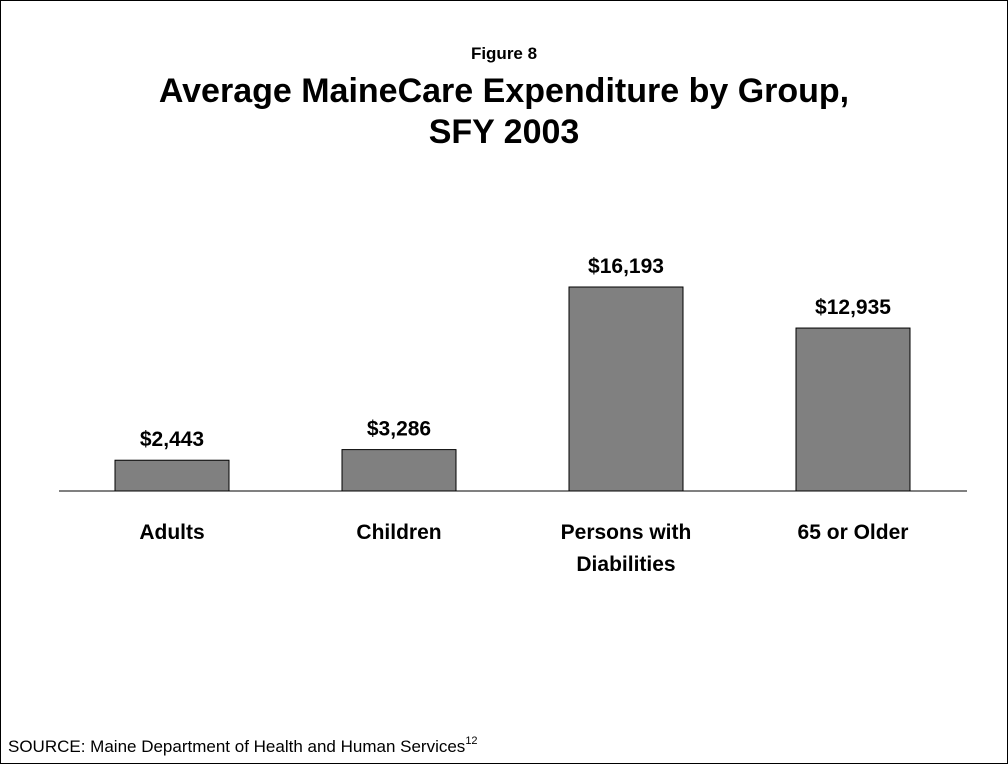  What do you see at coordinates (504, 132) in the screenshot?
I see `chart-title-line-2: SFY 2003` at bounding box center [504, 132].